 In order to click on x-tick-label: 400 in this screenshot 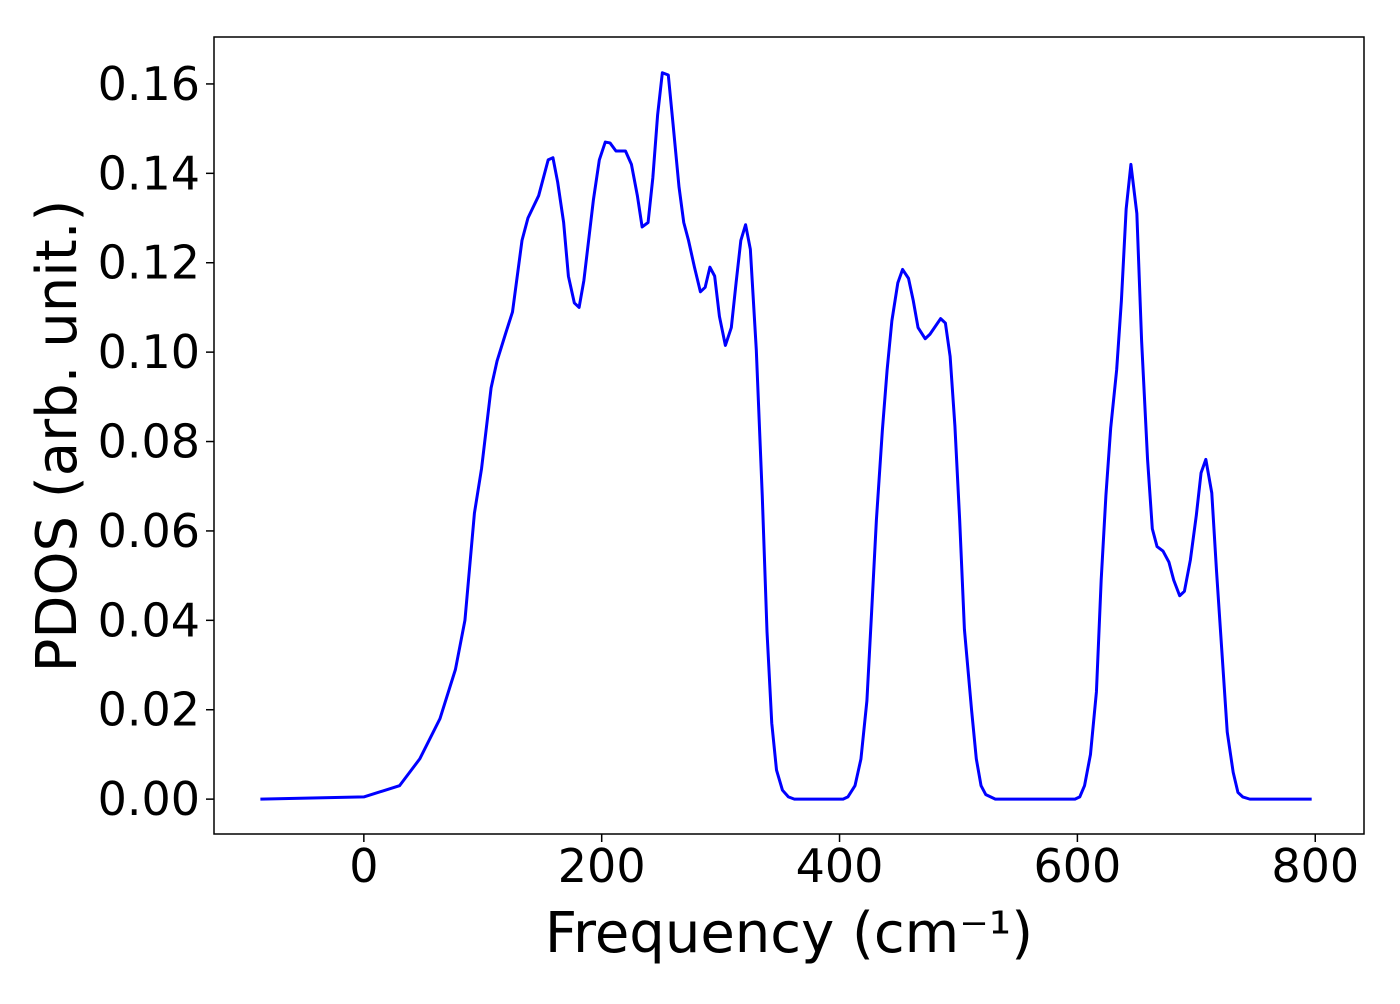, I will do `click(840, 866)`.